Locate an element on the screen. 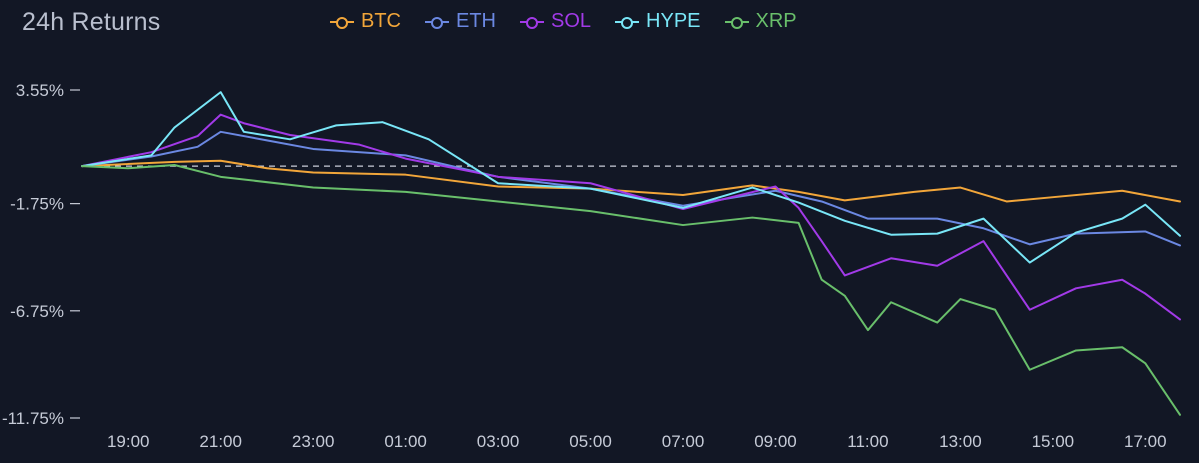 The width and height of the screenshot is (1199, 463). legend-item-xrp: XRP is located at coordinates (760, 21).